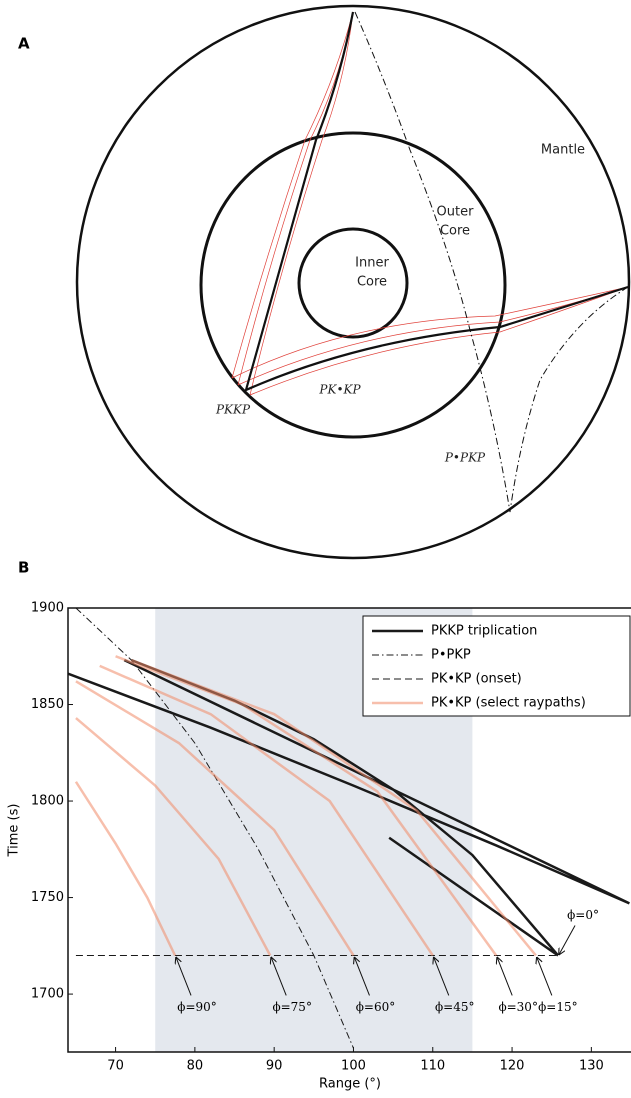 The height and width of the screenshot is (1098, 631). What do you see at coordinates (508, 703) in the screenshot?
I see `legend-label: PK•KP (select raypaths)` at bounding box center [508, 703].